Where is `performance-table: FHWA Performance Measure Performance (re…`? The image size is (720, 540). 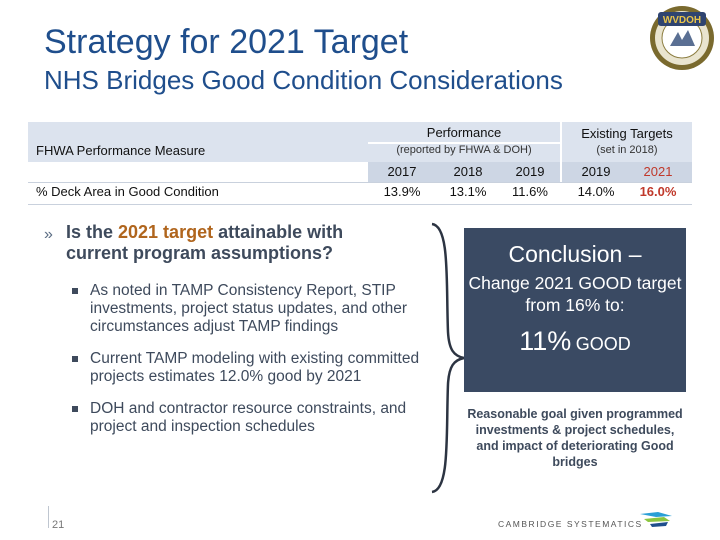
performance-table: FHWA Performance Measure Performance (re… is located at coordinates (360, 164).